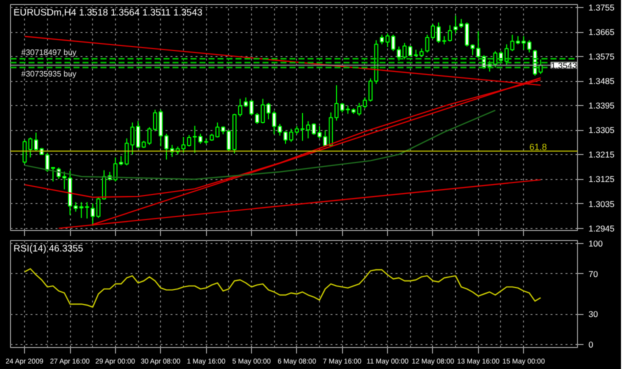 The width and height of the screenshot is (625, 369). What do you see at coordinates (49, 249) in the screenshot?
I see `chart-title: RSI(14) 46.3355` at bounding box center [49, 249].